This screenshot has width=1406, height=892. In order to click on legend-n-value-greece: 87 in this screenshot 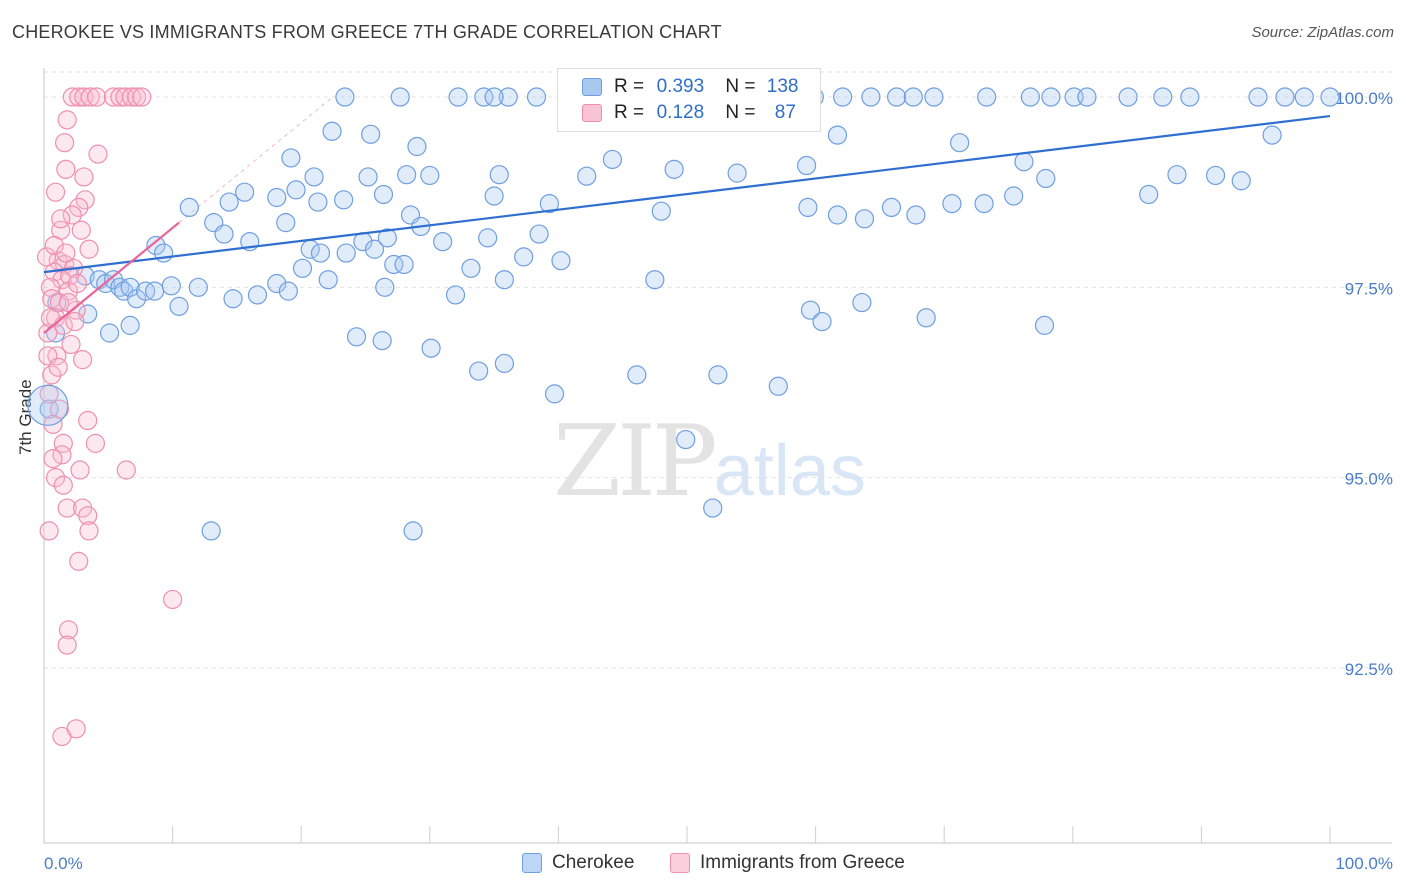, I will do `click(785, 112)`.